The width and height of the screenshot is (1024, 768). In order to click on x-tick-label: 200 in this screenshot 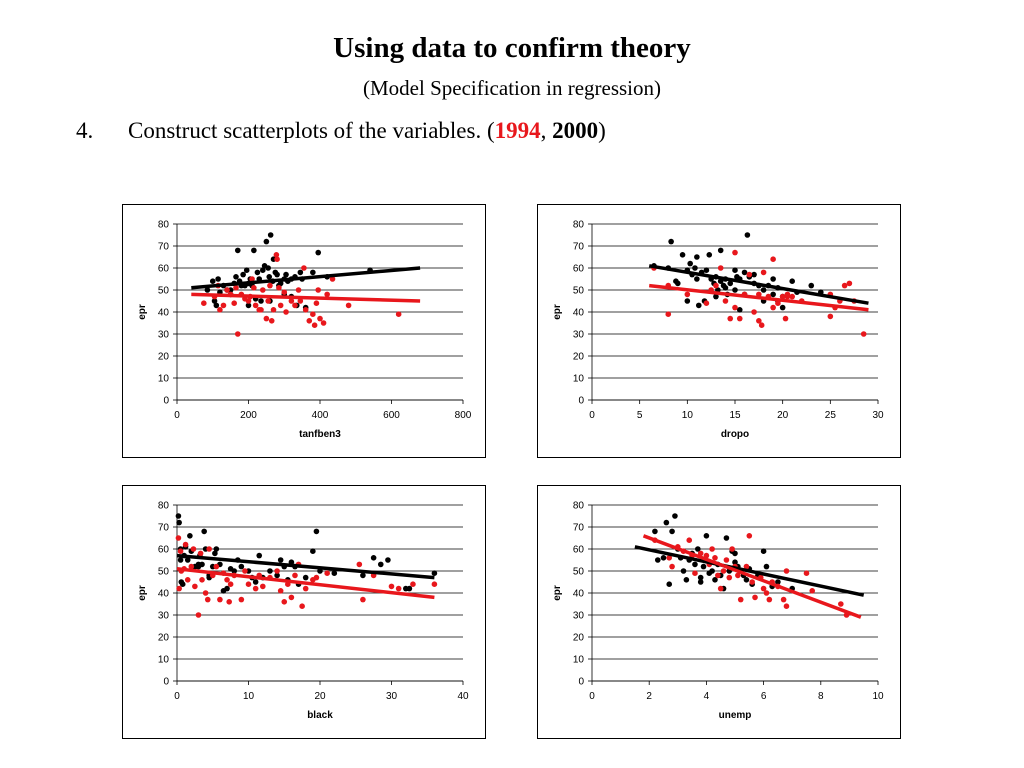, I will do `click(248, 415)`.